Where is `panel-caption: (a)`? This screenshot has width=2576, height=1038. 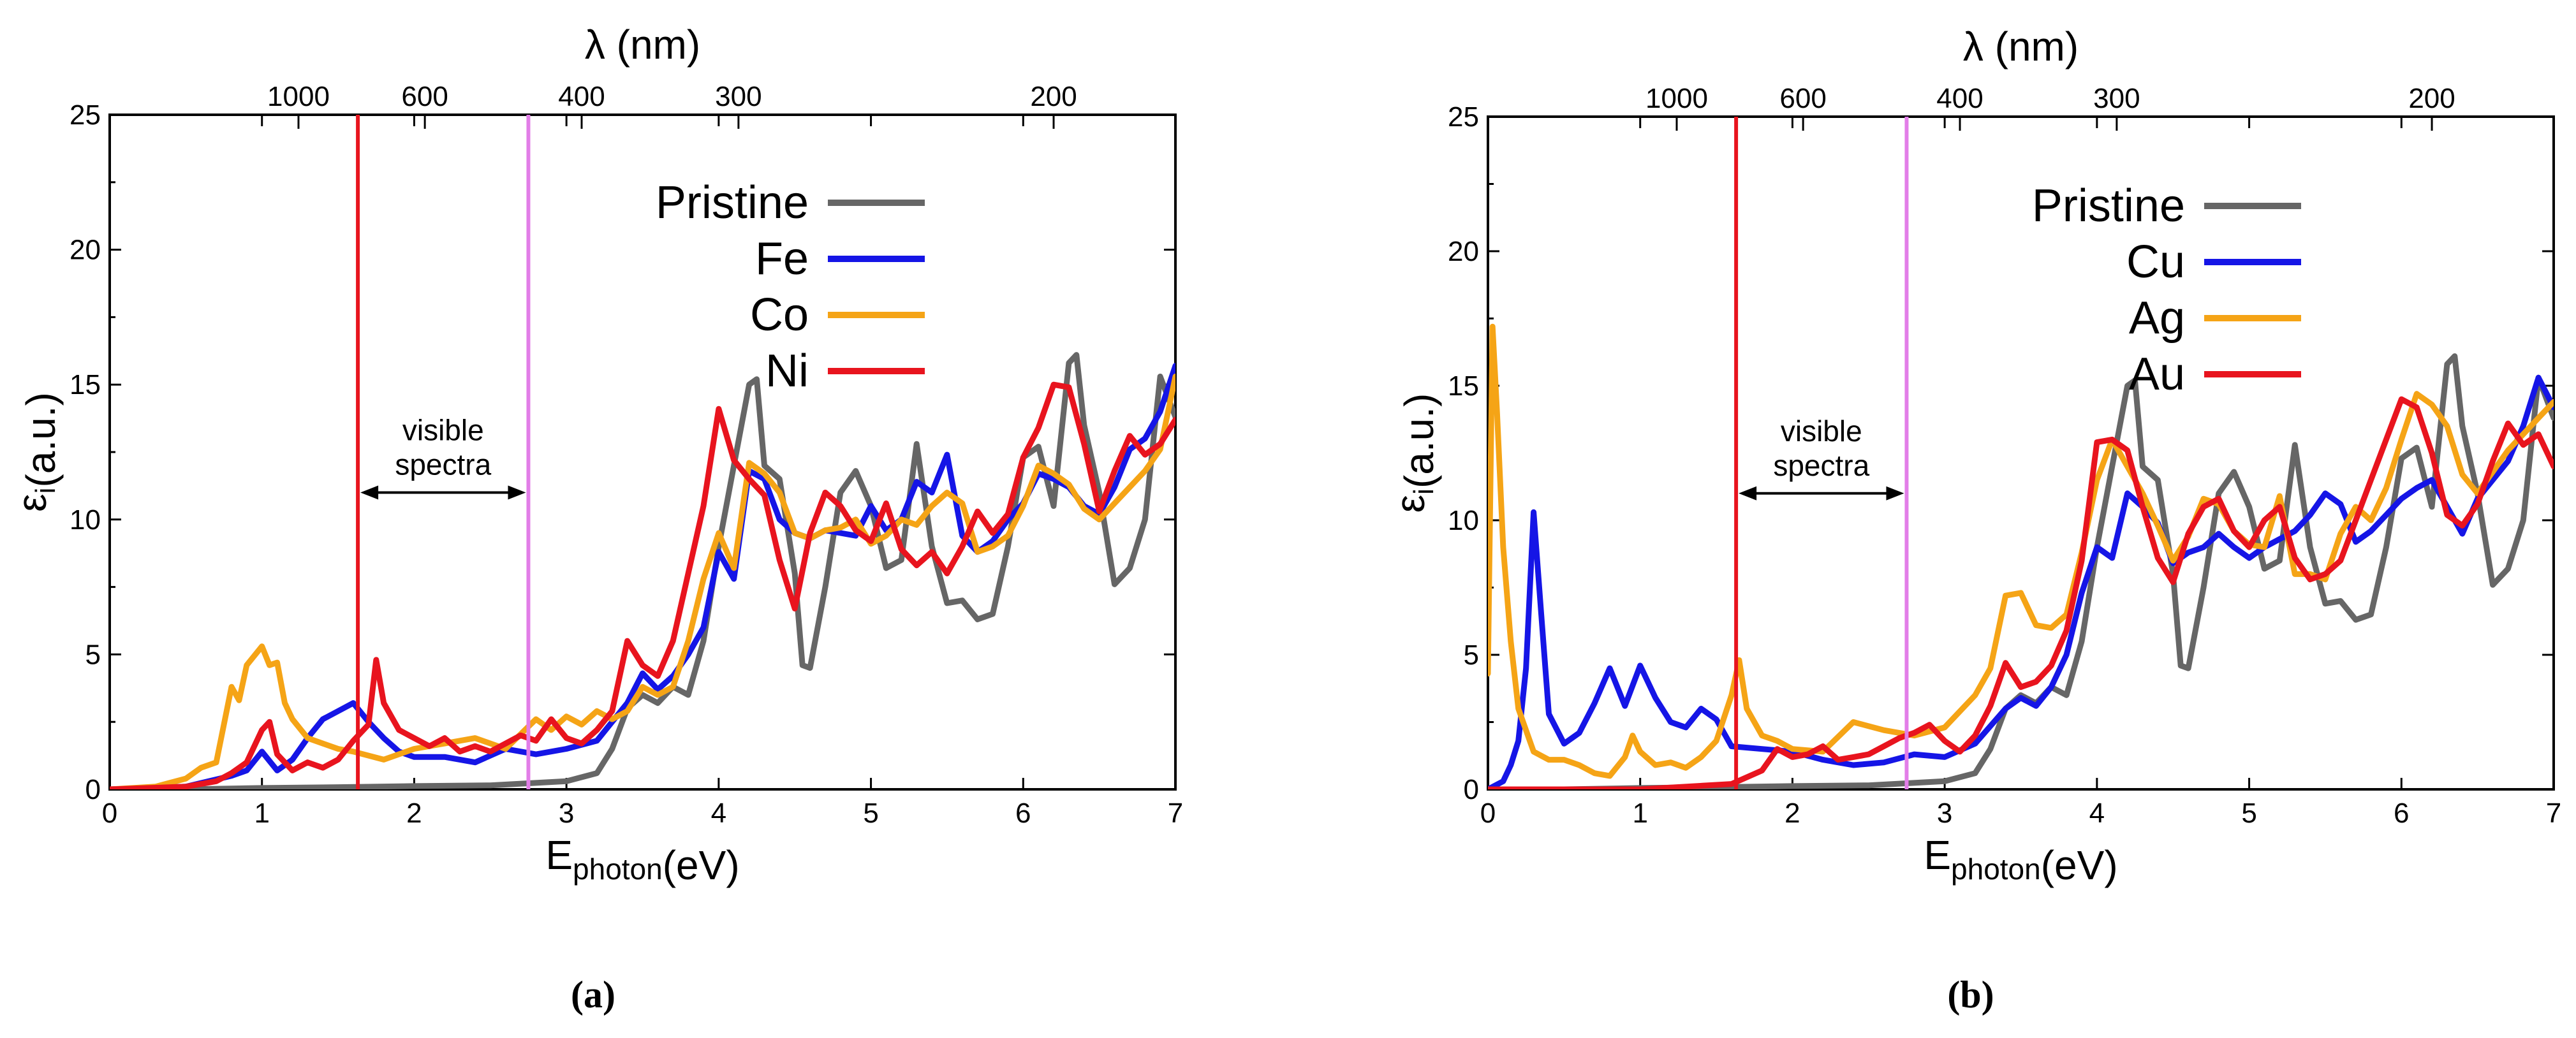
panel-caption: (a) is located at coordinates (593, 995).